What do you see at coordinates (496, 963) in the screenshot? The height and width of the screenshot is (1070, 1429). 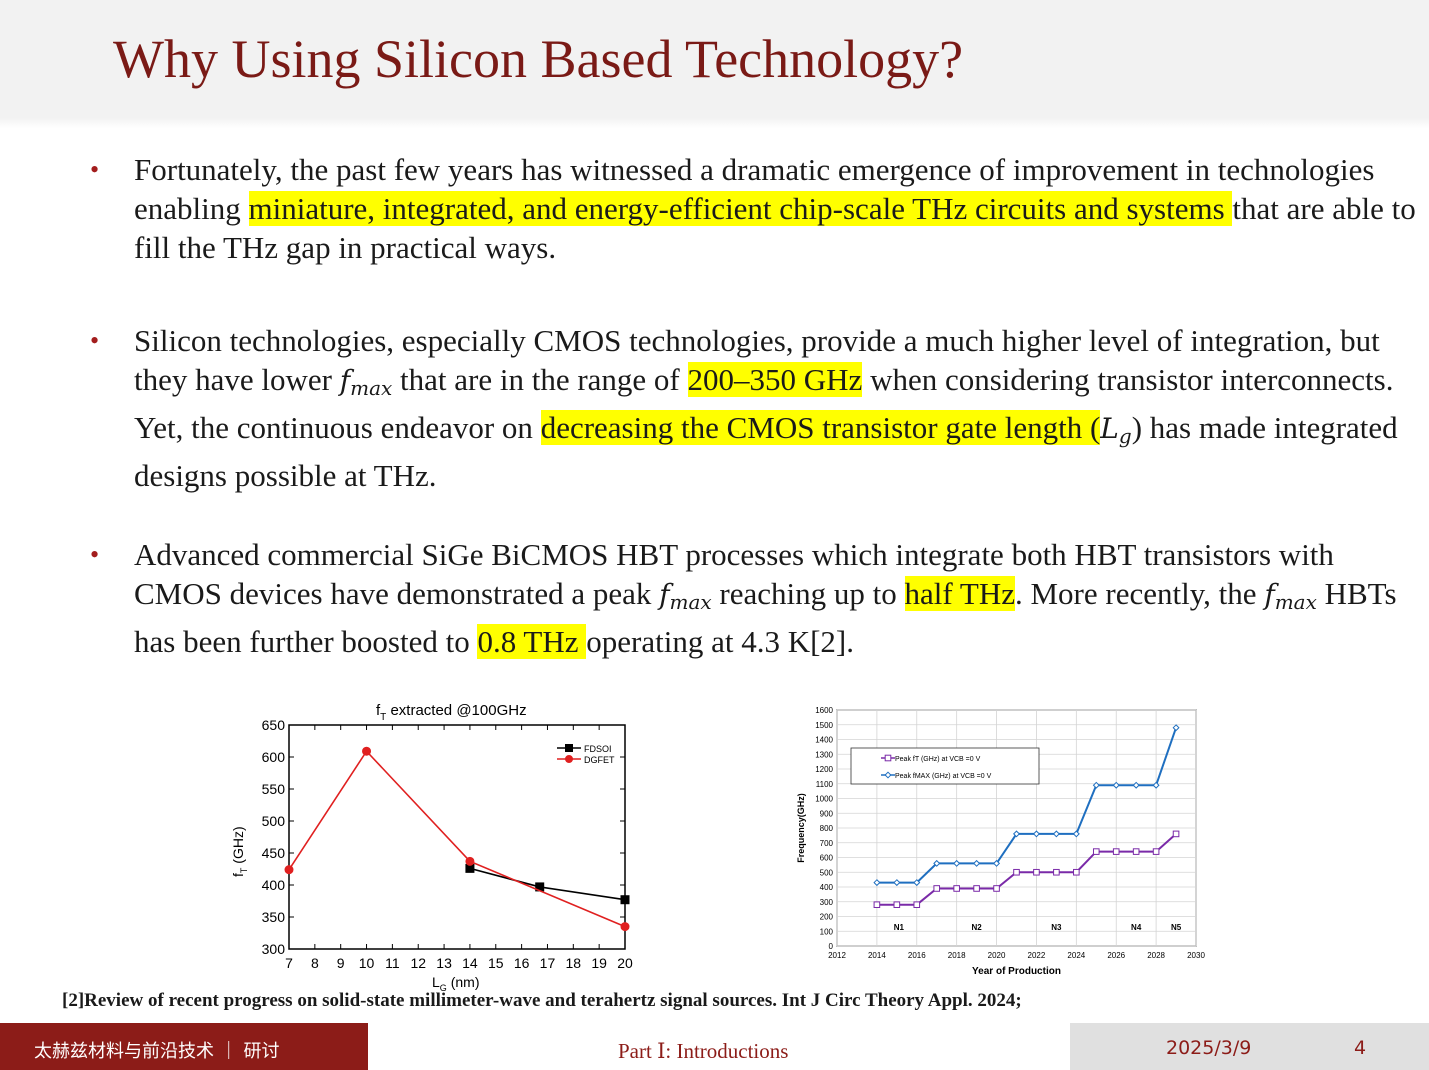 I see `x-tick-label: 15` at bounding box center [496, 963].